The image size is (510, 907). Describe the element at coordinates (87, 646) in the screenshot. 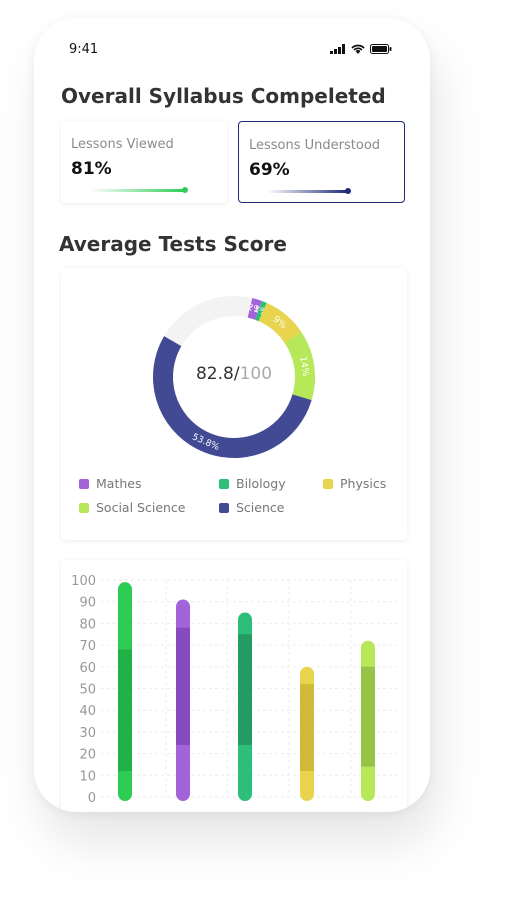

I see `y-tick-label: 70` at that location.